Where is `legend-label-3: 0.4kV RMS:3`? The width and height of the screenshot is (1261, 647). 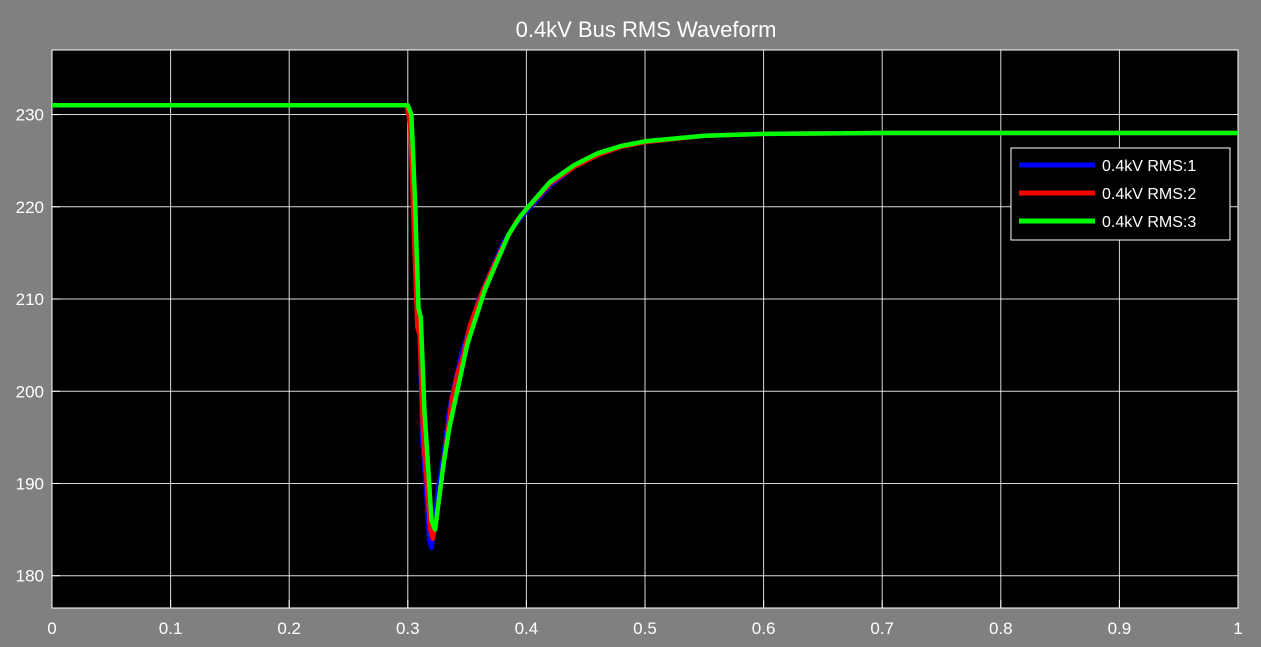 legend-label-3: 0.4kV RMS:3 is located at coordinates (1149, 222).